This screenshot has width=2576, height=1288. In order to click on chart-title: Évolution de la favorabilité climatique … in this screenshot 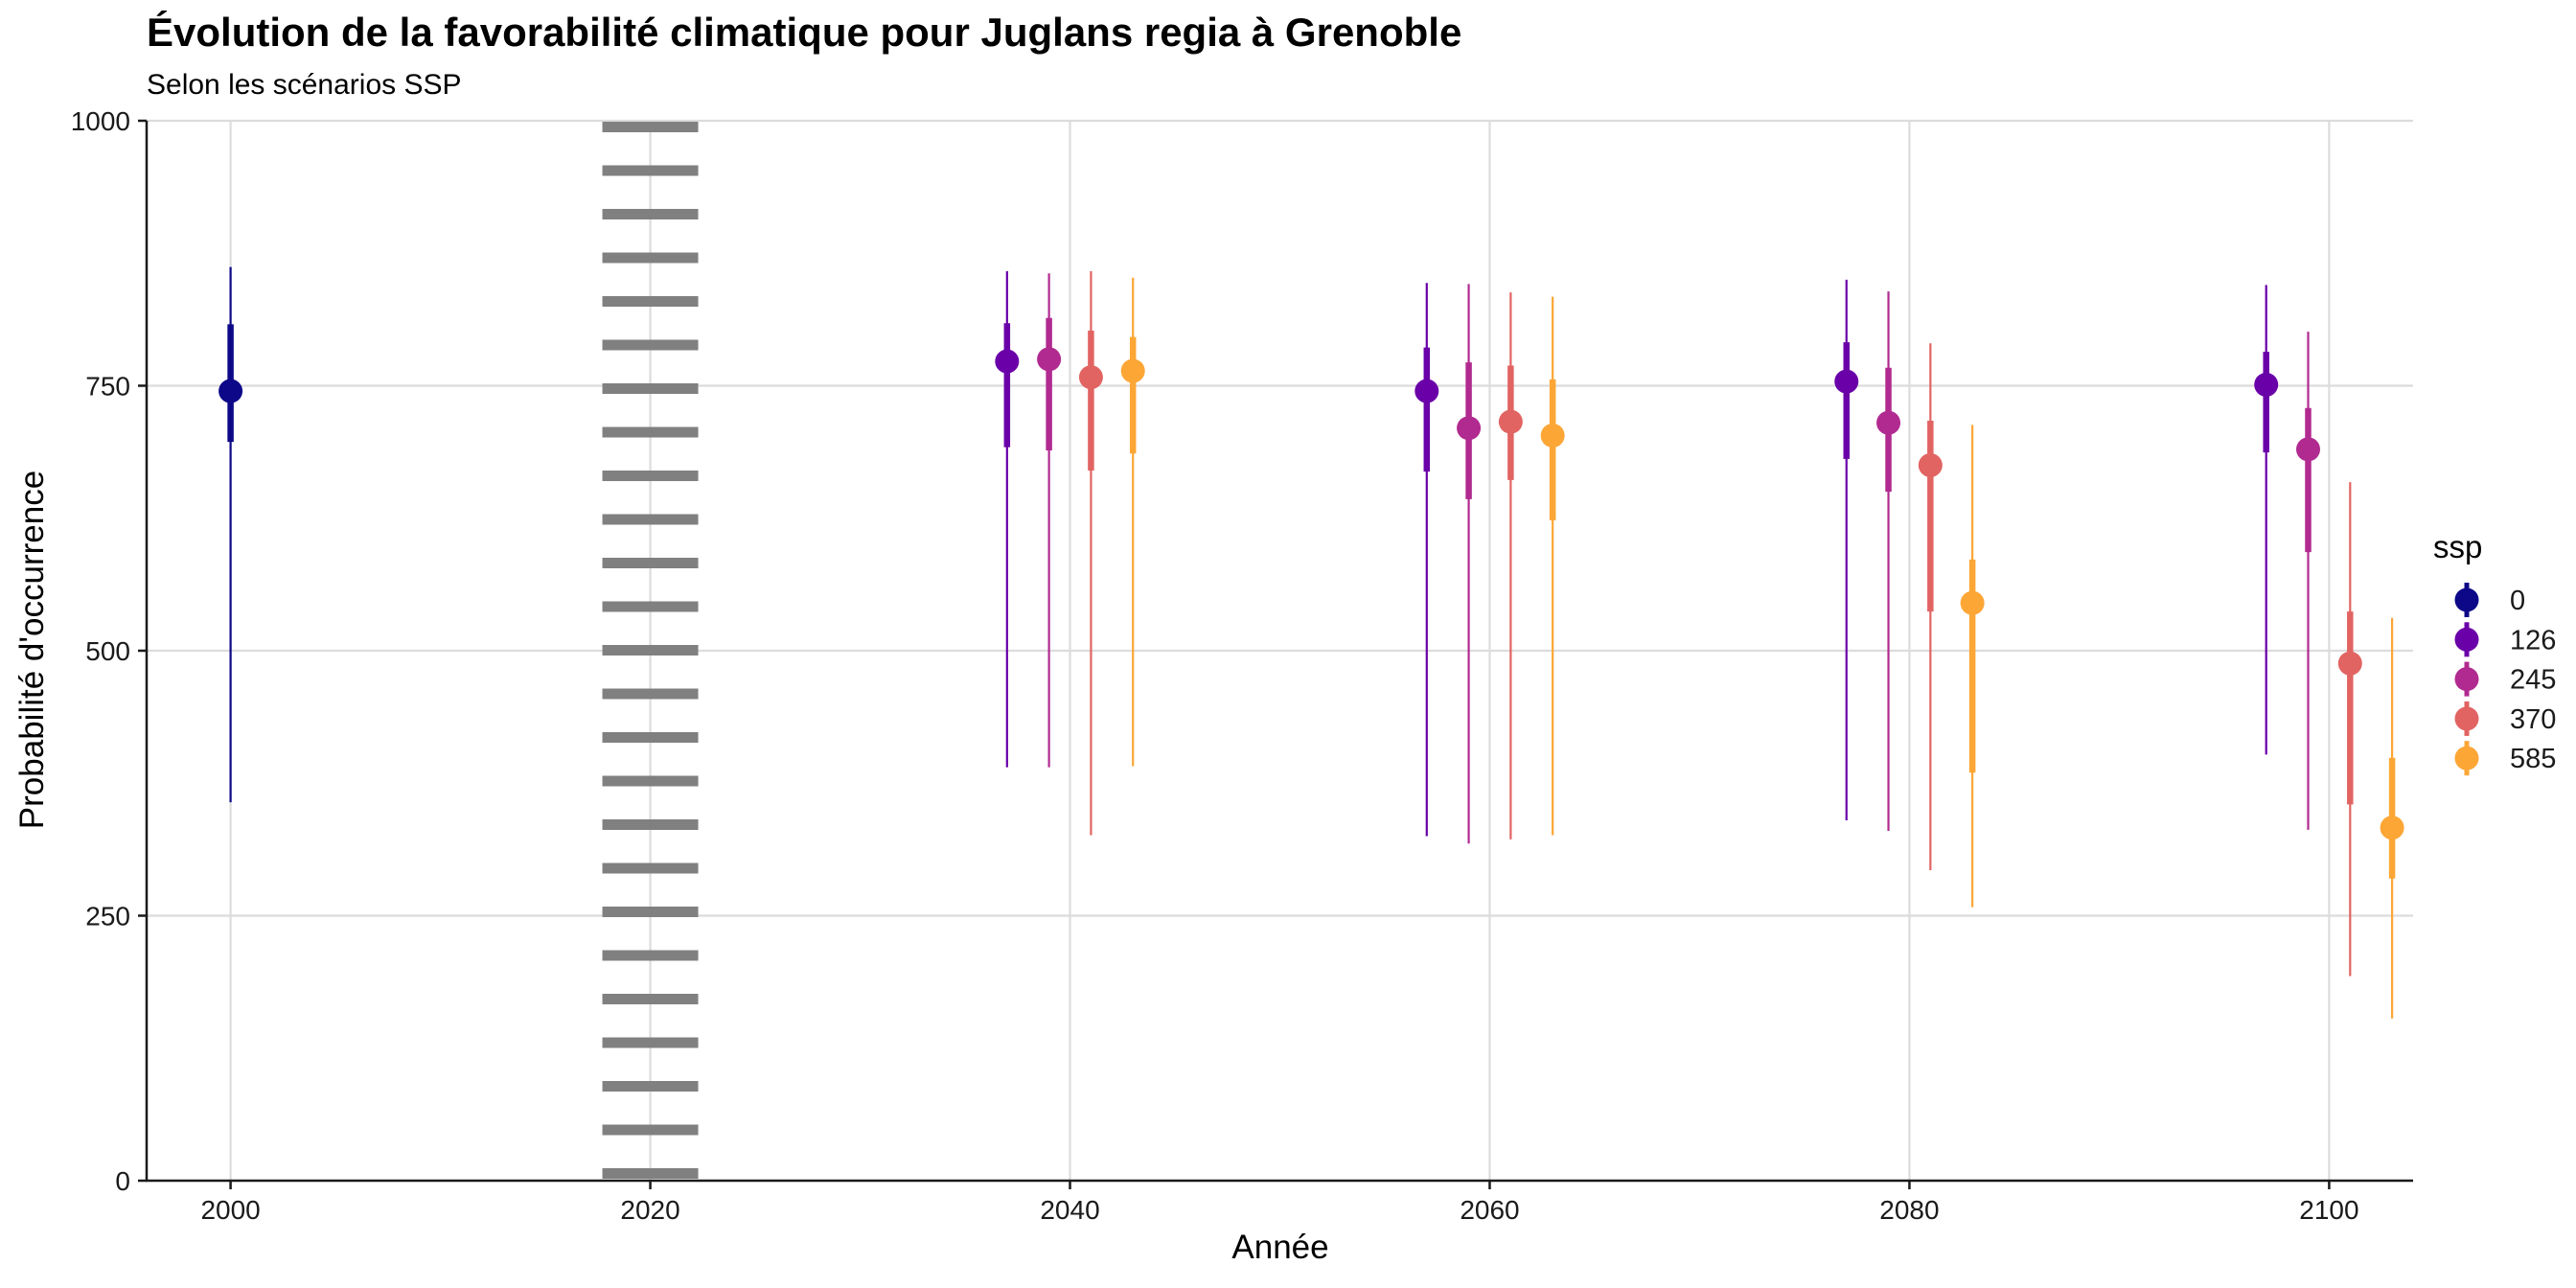, I will do `click(805, 32)`.